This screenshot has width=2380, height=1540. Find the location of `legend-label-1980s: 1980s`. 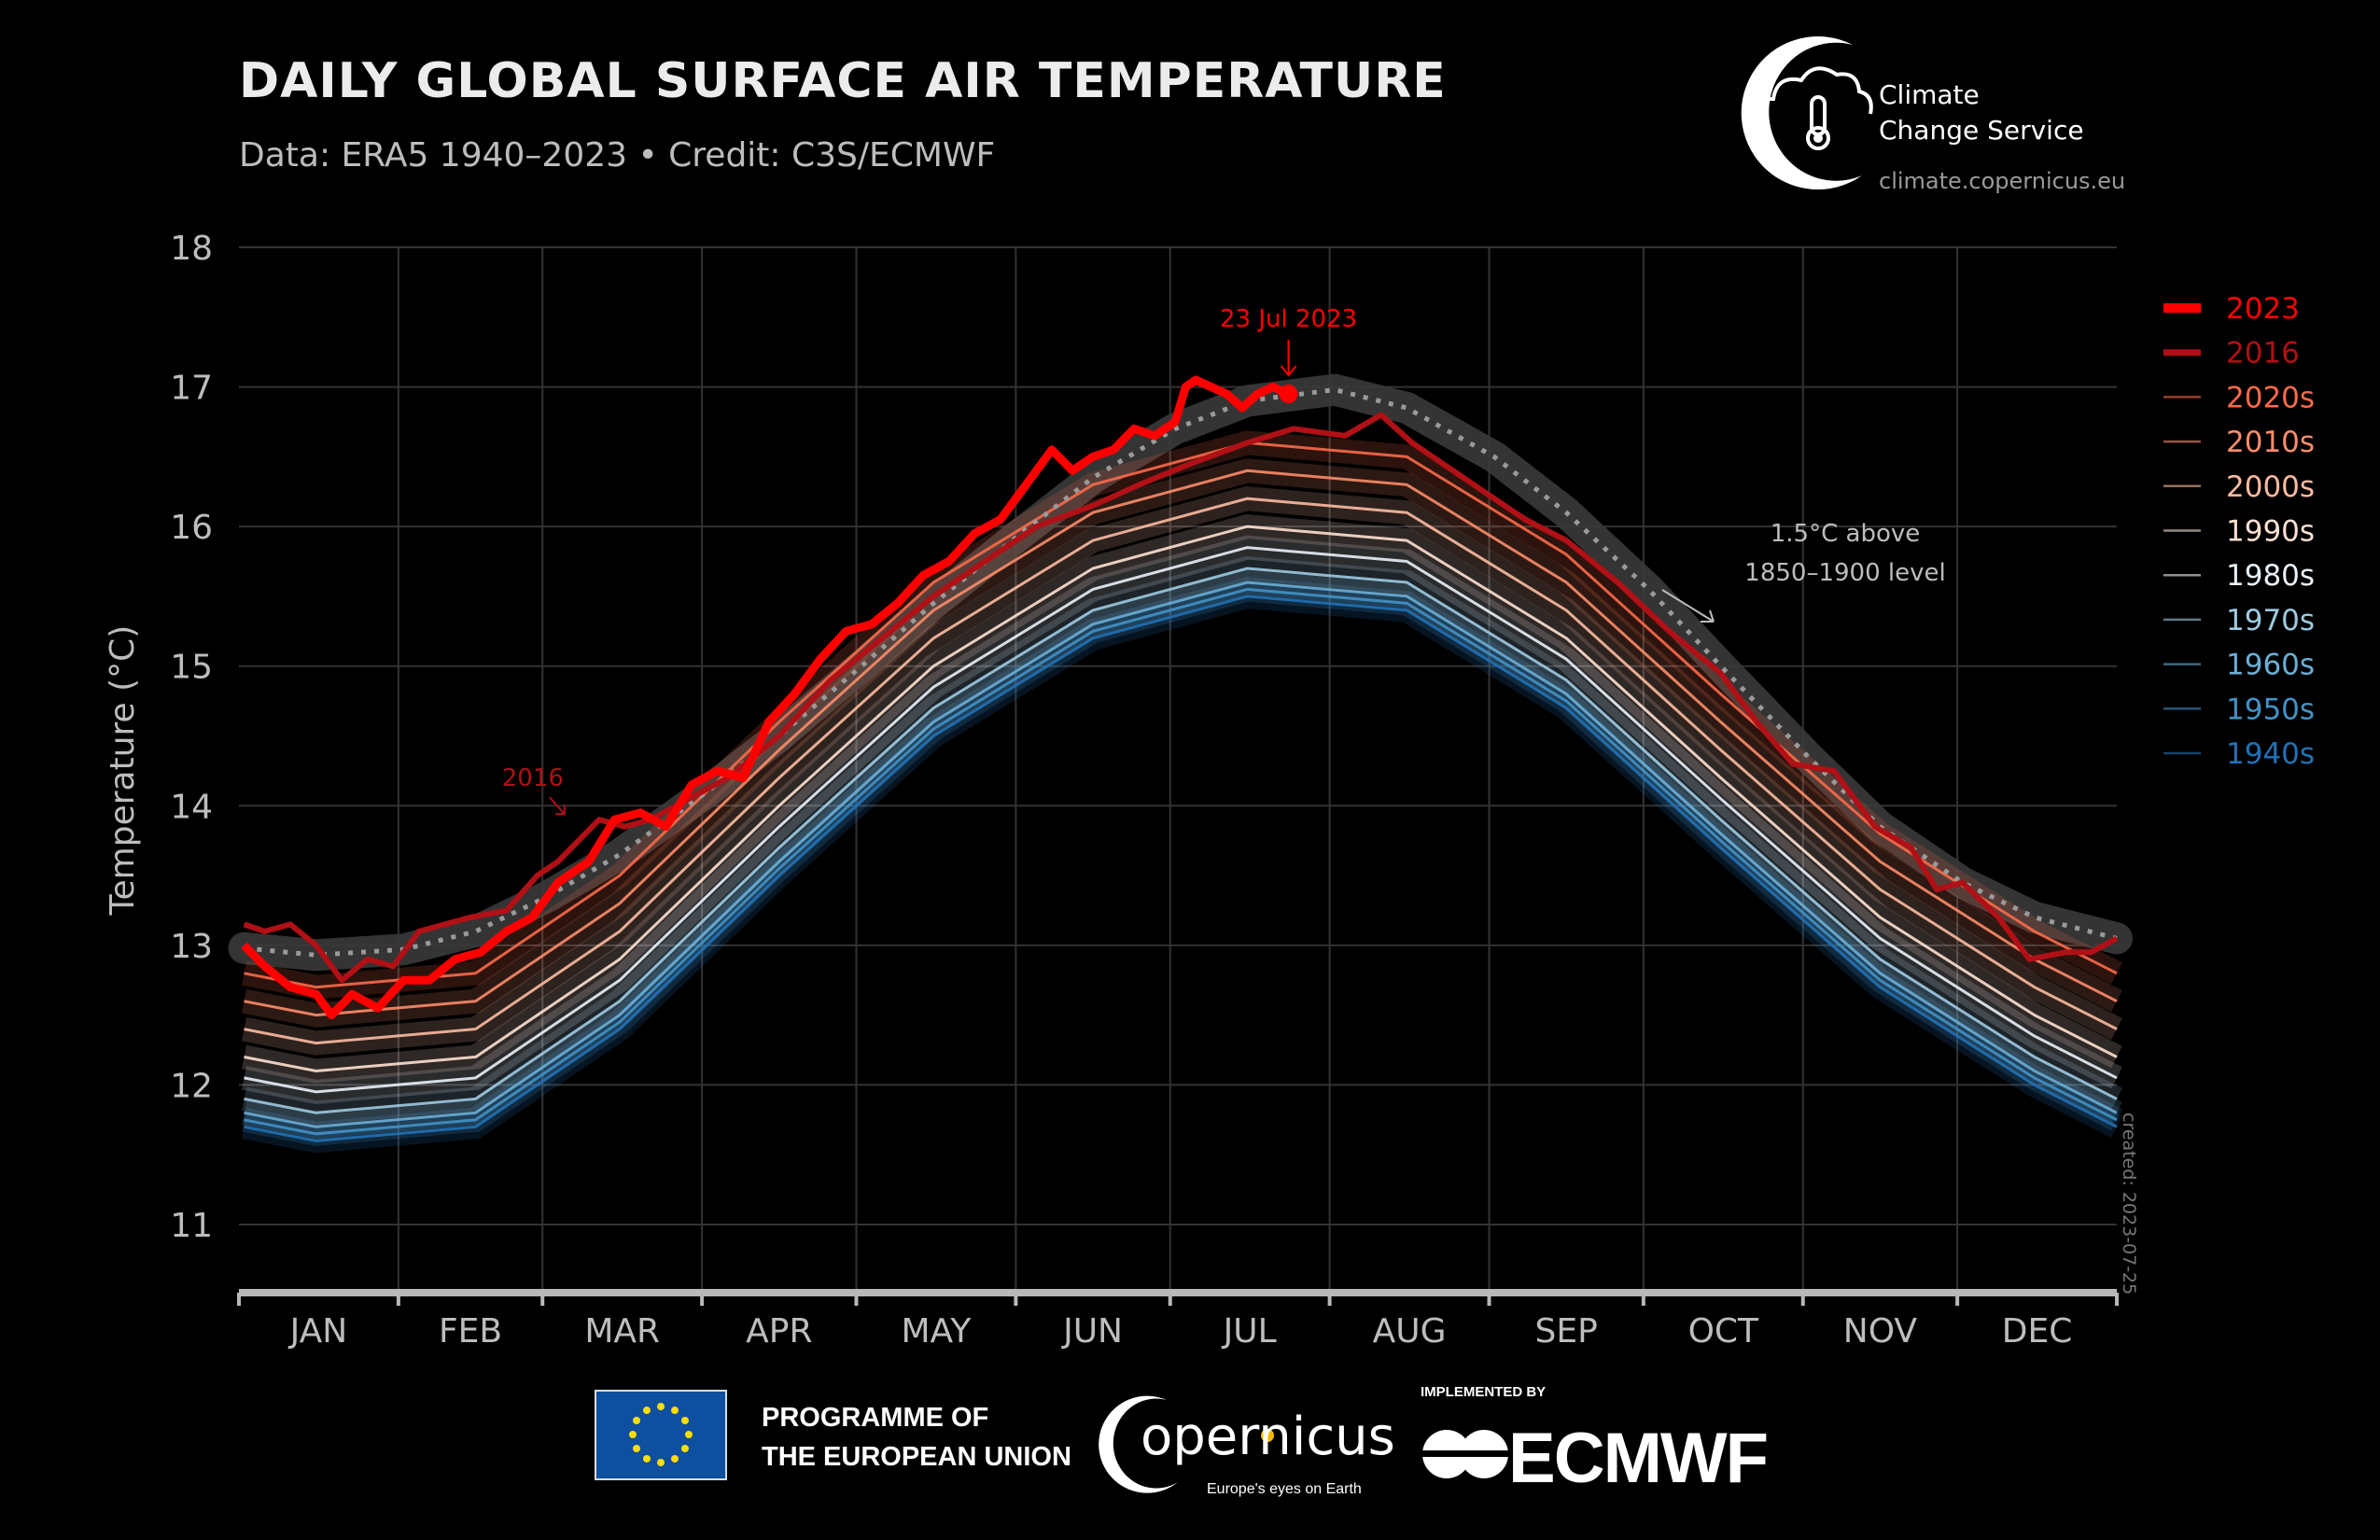

legend-label-1980s: 1980s is located at coordinates (2270, 576).